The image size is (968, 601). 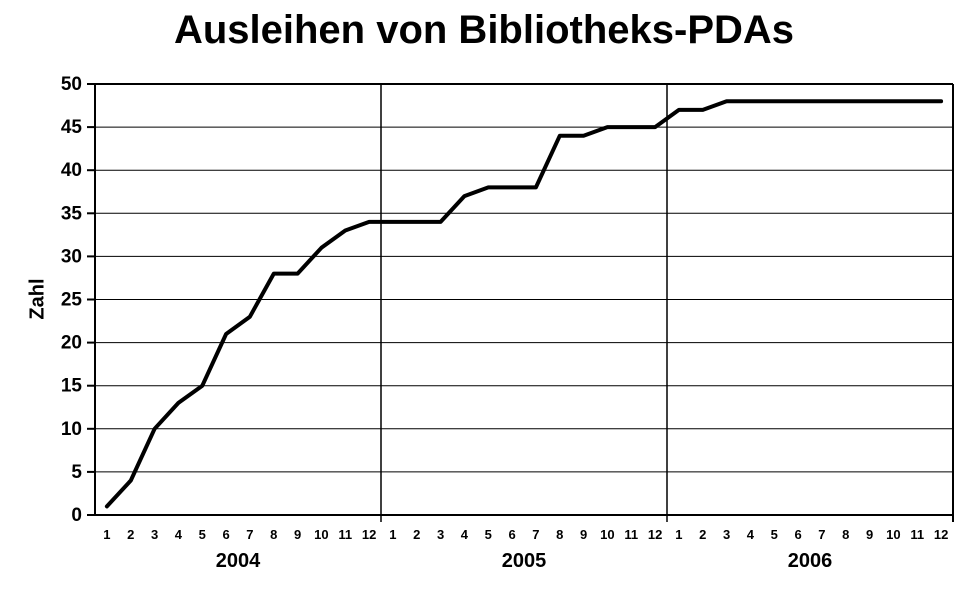 What do you see at coordinates (76, 472) in the screenshot?
I see `y-tick-label: 5` at bounding box center [76, 472].